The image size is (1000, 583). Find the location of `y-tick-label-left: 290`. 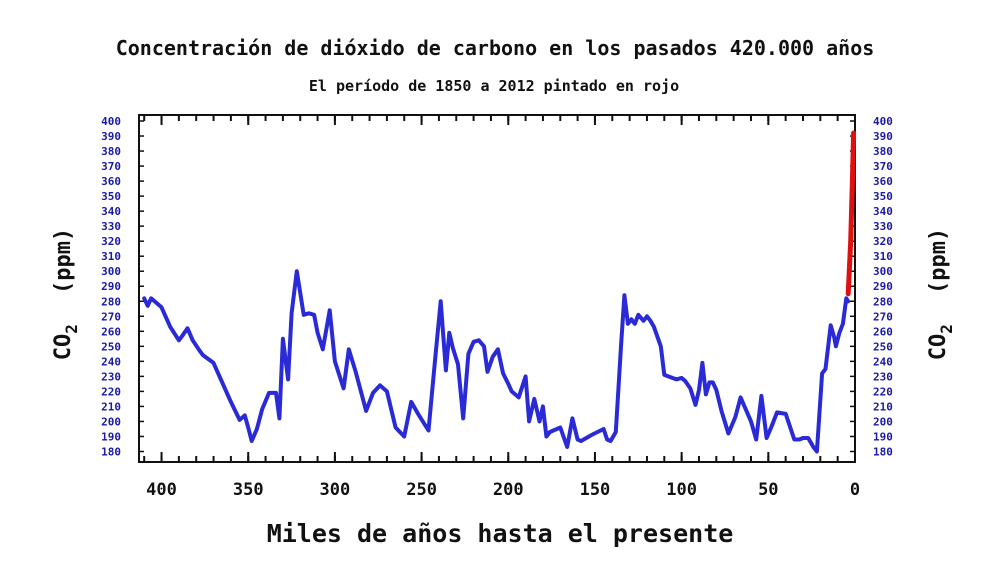

y-tick-label-left: 290 is located at coordinates (111, 286).